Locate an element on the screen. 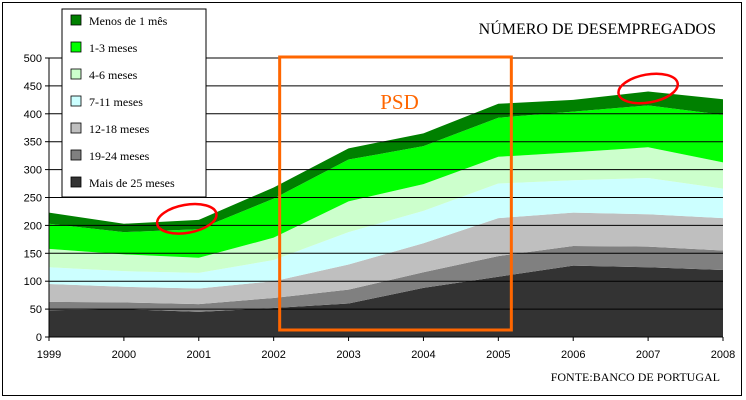  x-tick-label-9: 2008 is located at coordinates (723, 355).